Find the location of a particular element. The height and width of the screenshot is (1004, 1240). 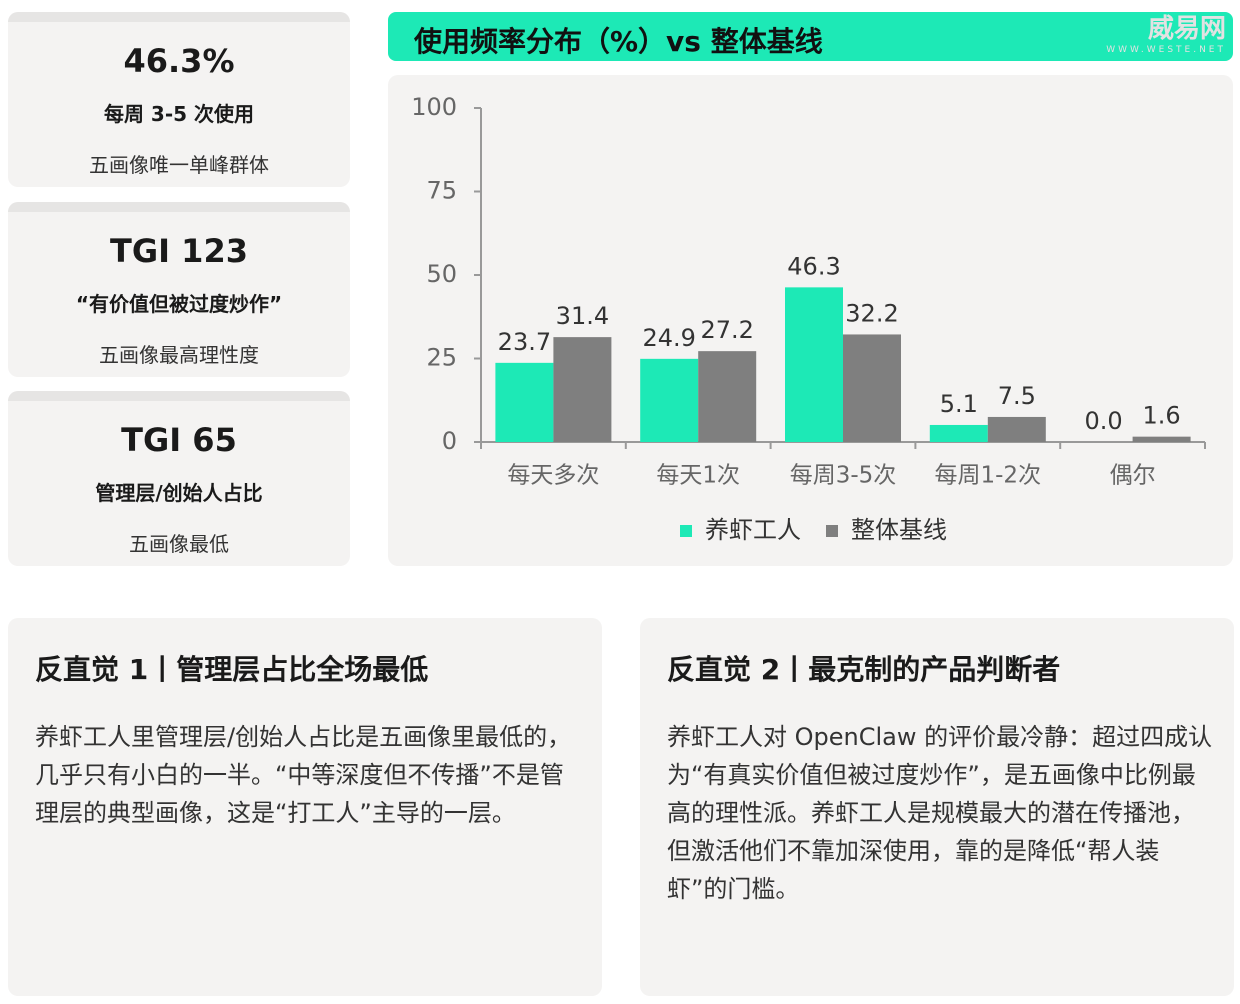

stat-label: 每周 3-5 次使用 is located at coordinates (179, 114).